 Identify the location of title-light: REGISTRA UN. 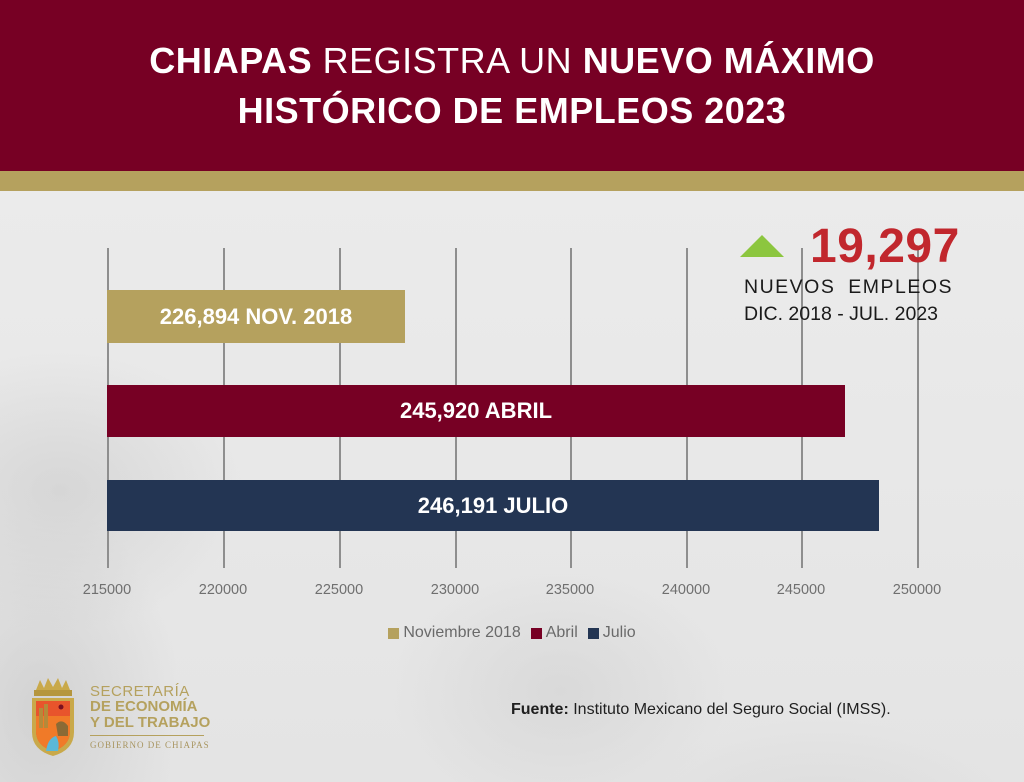
(447, 60).